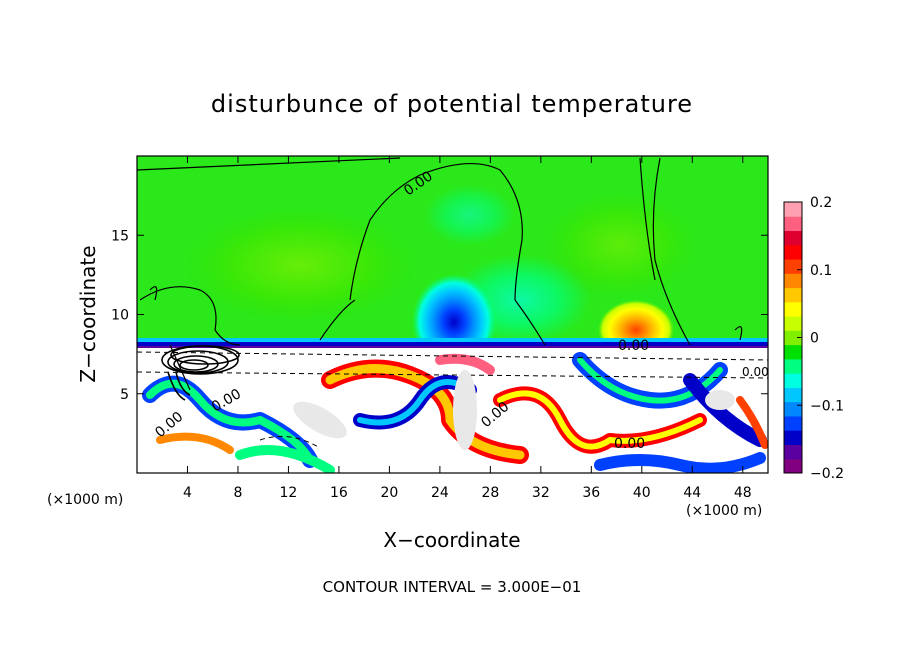  Describe the element at coordinates (743, 493) in the screenshot. I see `x-tick-label: 48` at that location.